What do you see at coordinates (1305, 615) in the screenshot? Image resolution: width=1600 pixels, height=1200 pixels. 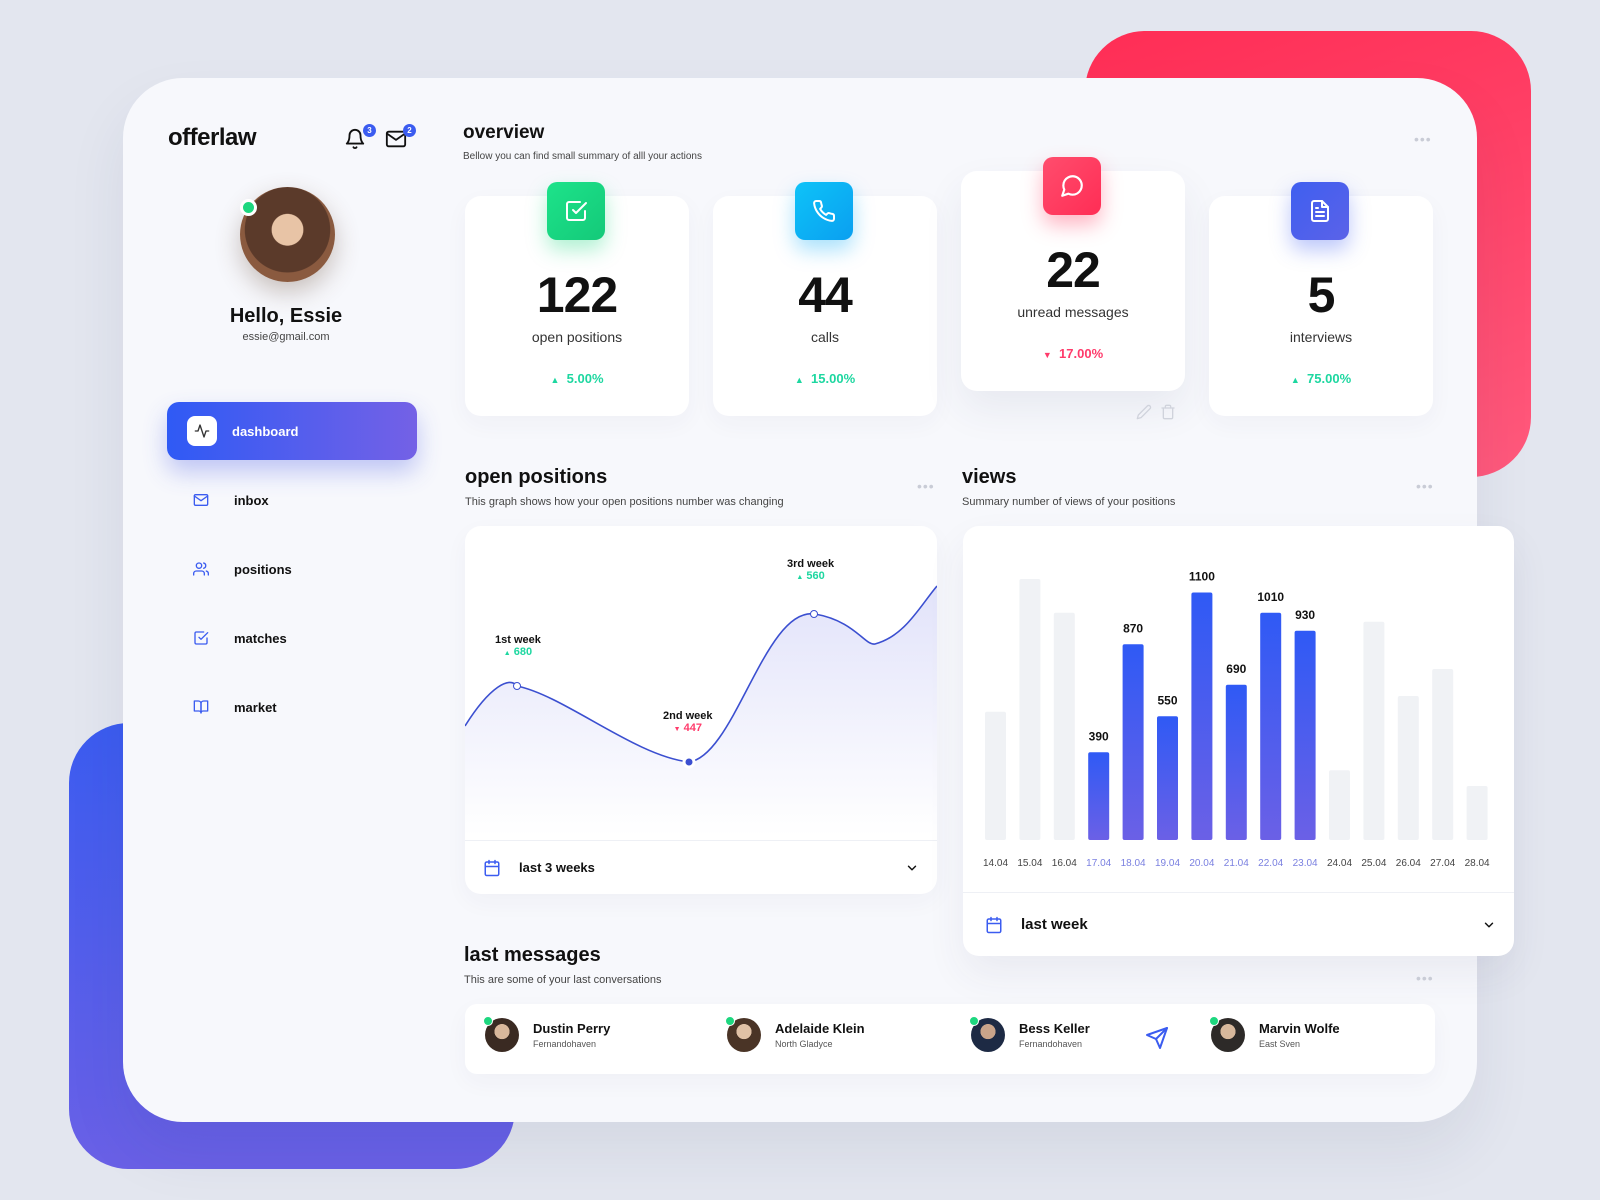 I see `bar-value-label: 930` at bounding box center [1305, 615].